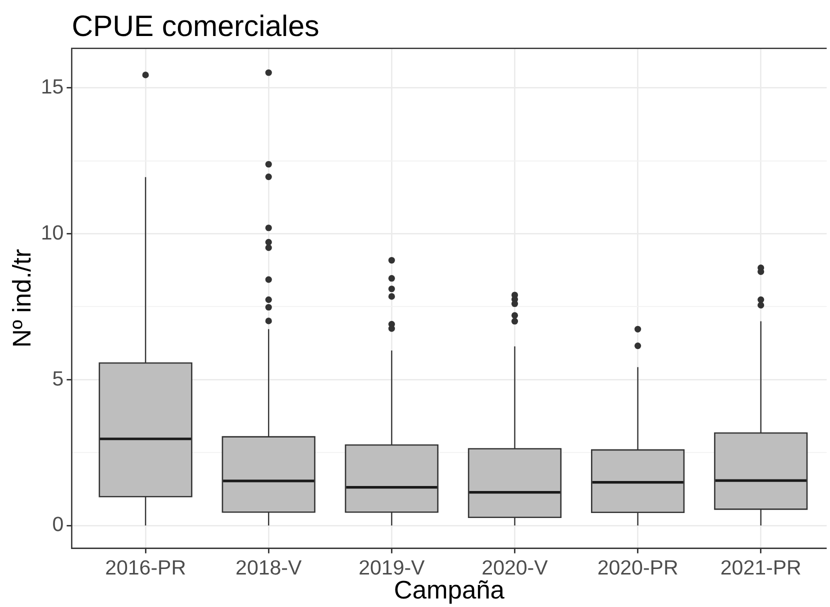 Image resolution: width=830 pixels, height=607 pixels. What do you see at coordinates (761, 568) in the screenshot?
I see `x-tick-label: 2021-PR` at bounding box center [761, 568].